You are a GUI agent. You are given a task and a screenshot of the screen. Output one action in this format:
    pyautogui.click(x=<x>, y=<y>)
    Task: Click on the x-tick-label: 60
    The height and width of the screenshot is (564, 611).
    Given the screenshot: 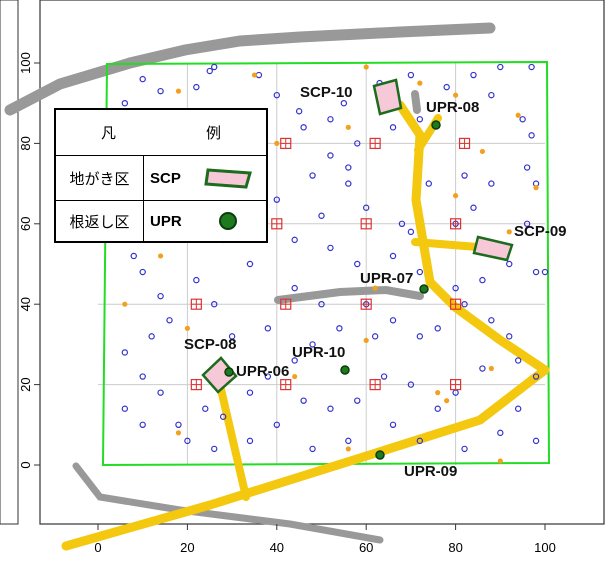 What is the action you would take?
    pyautogui.click(x=366, y=547)
    